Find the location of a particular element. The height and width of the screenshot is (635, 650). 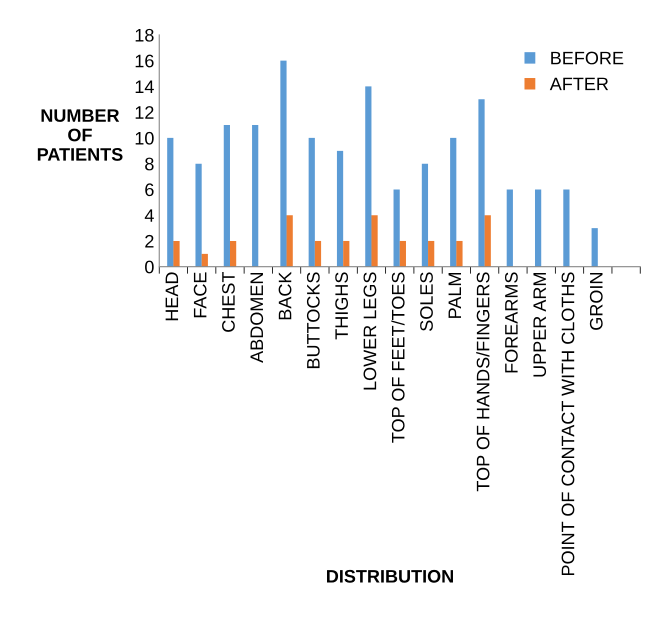

x-tick-label: BACK is located at coordinates (285, 296).